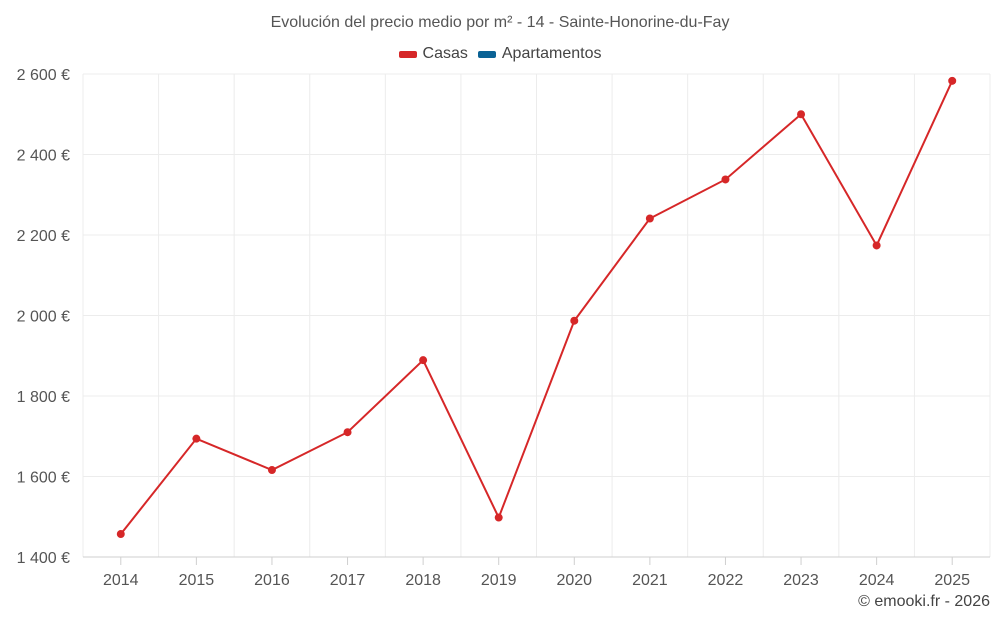 The width and height of the screenshot is (1000, 625). What do you see at coordinates (272, 580) in the screenshot?
I see `x-tick-label: 2016` at bounding box center [272, 580].